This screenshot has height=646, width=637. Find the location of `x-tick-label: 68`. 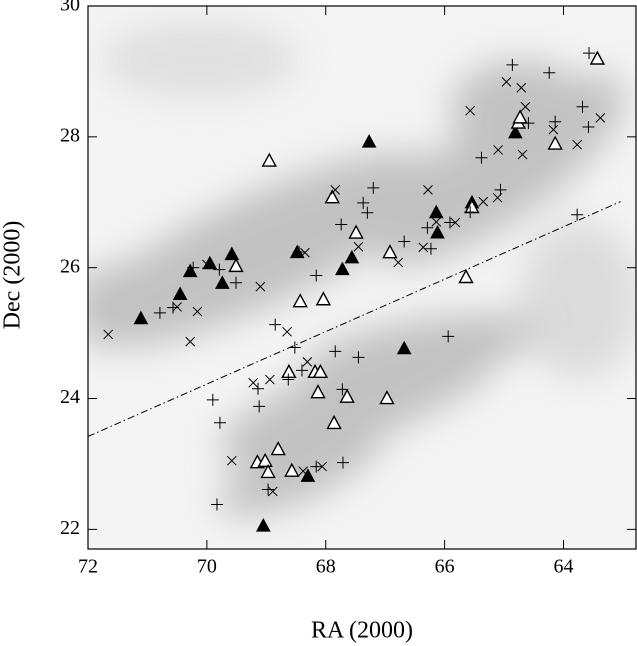

x-tick-label: 68 is located at coordinates (326, 567).